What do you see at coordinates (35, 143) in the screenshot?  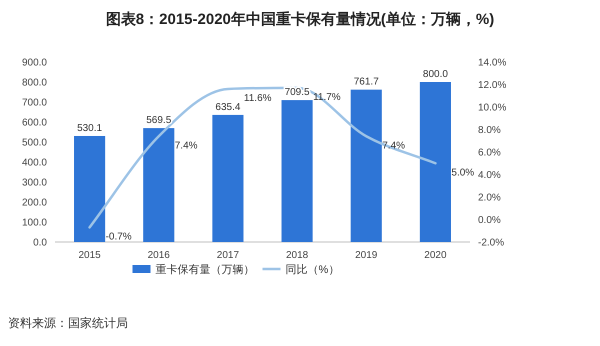 I see `y-tick-label: 500.0` at bounding box center [35, 143].